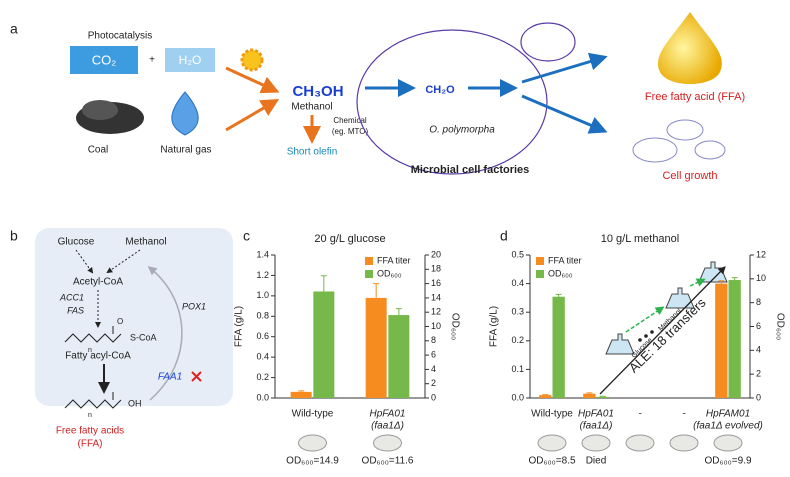 Image resolution: width=790 pixels, height=477 pixels. I want to click on label: OH, so click(135, 403).